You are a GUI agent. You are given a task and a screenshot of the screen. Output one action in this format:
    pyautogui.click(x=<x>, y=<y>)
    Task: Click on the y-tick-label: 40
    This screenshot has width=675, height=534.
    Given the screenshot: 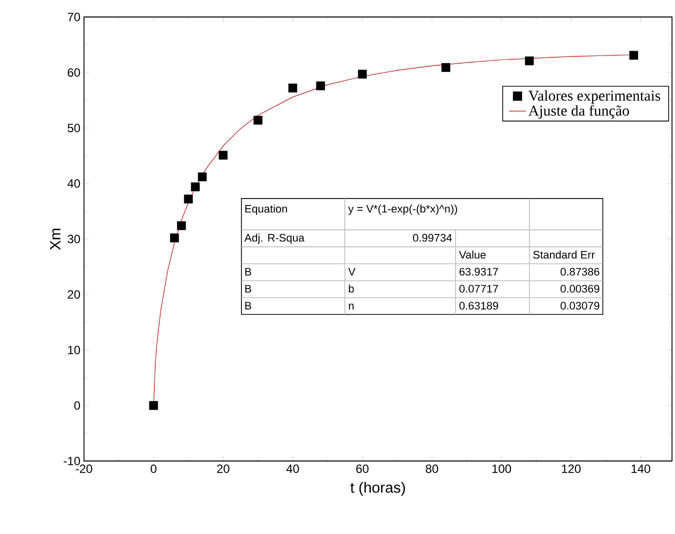 What is the action you would take?
    pyautogui.click(x=73, y=183)
    